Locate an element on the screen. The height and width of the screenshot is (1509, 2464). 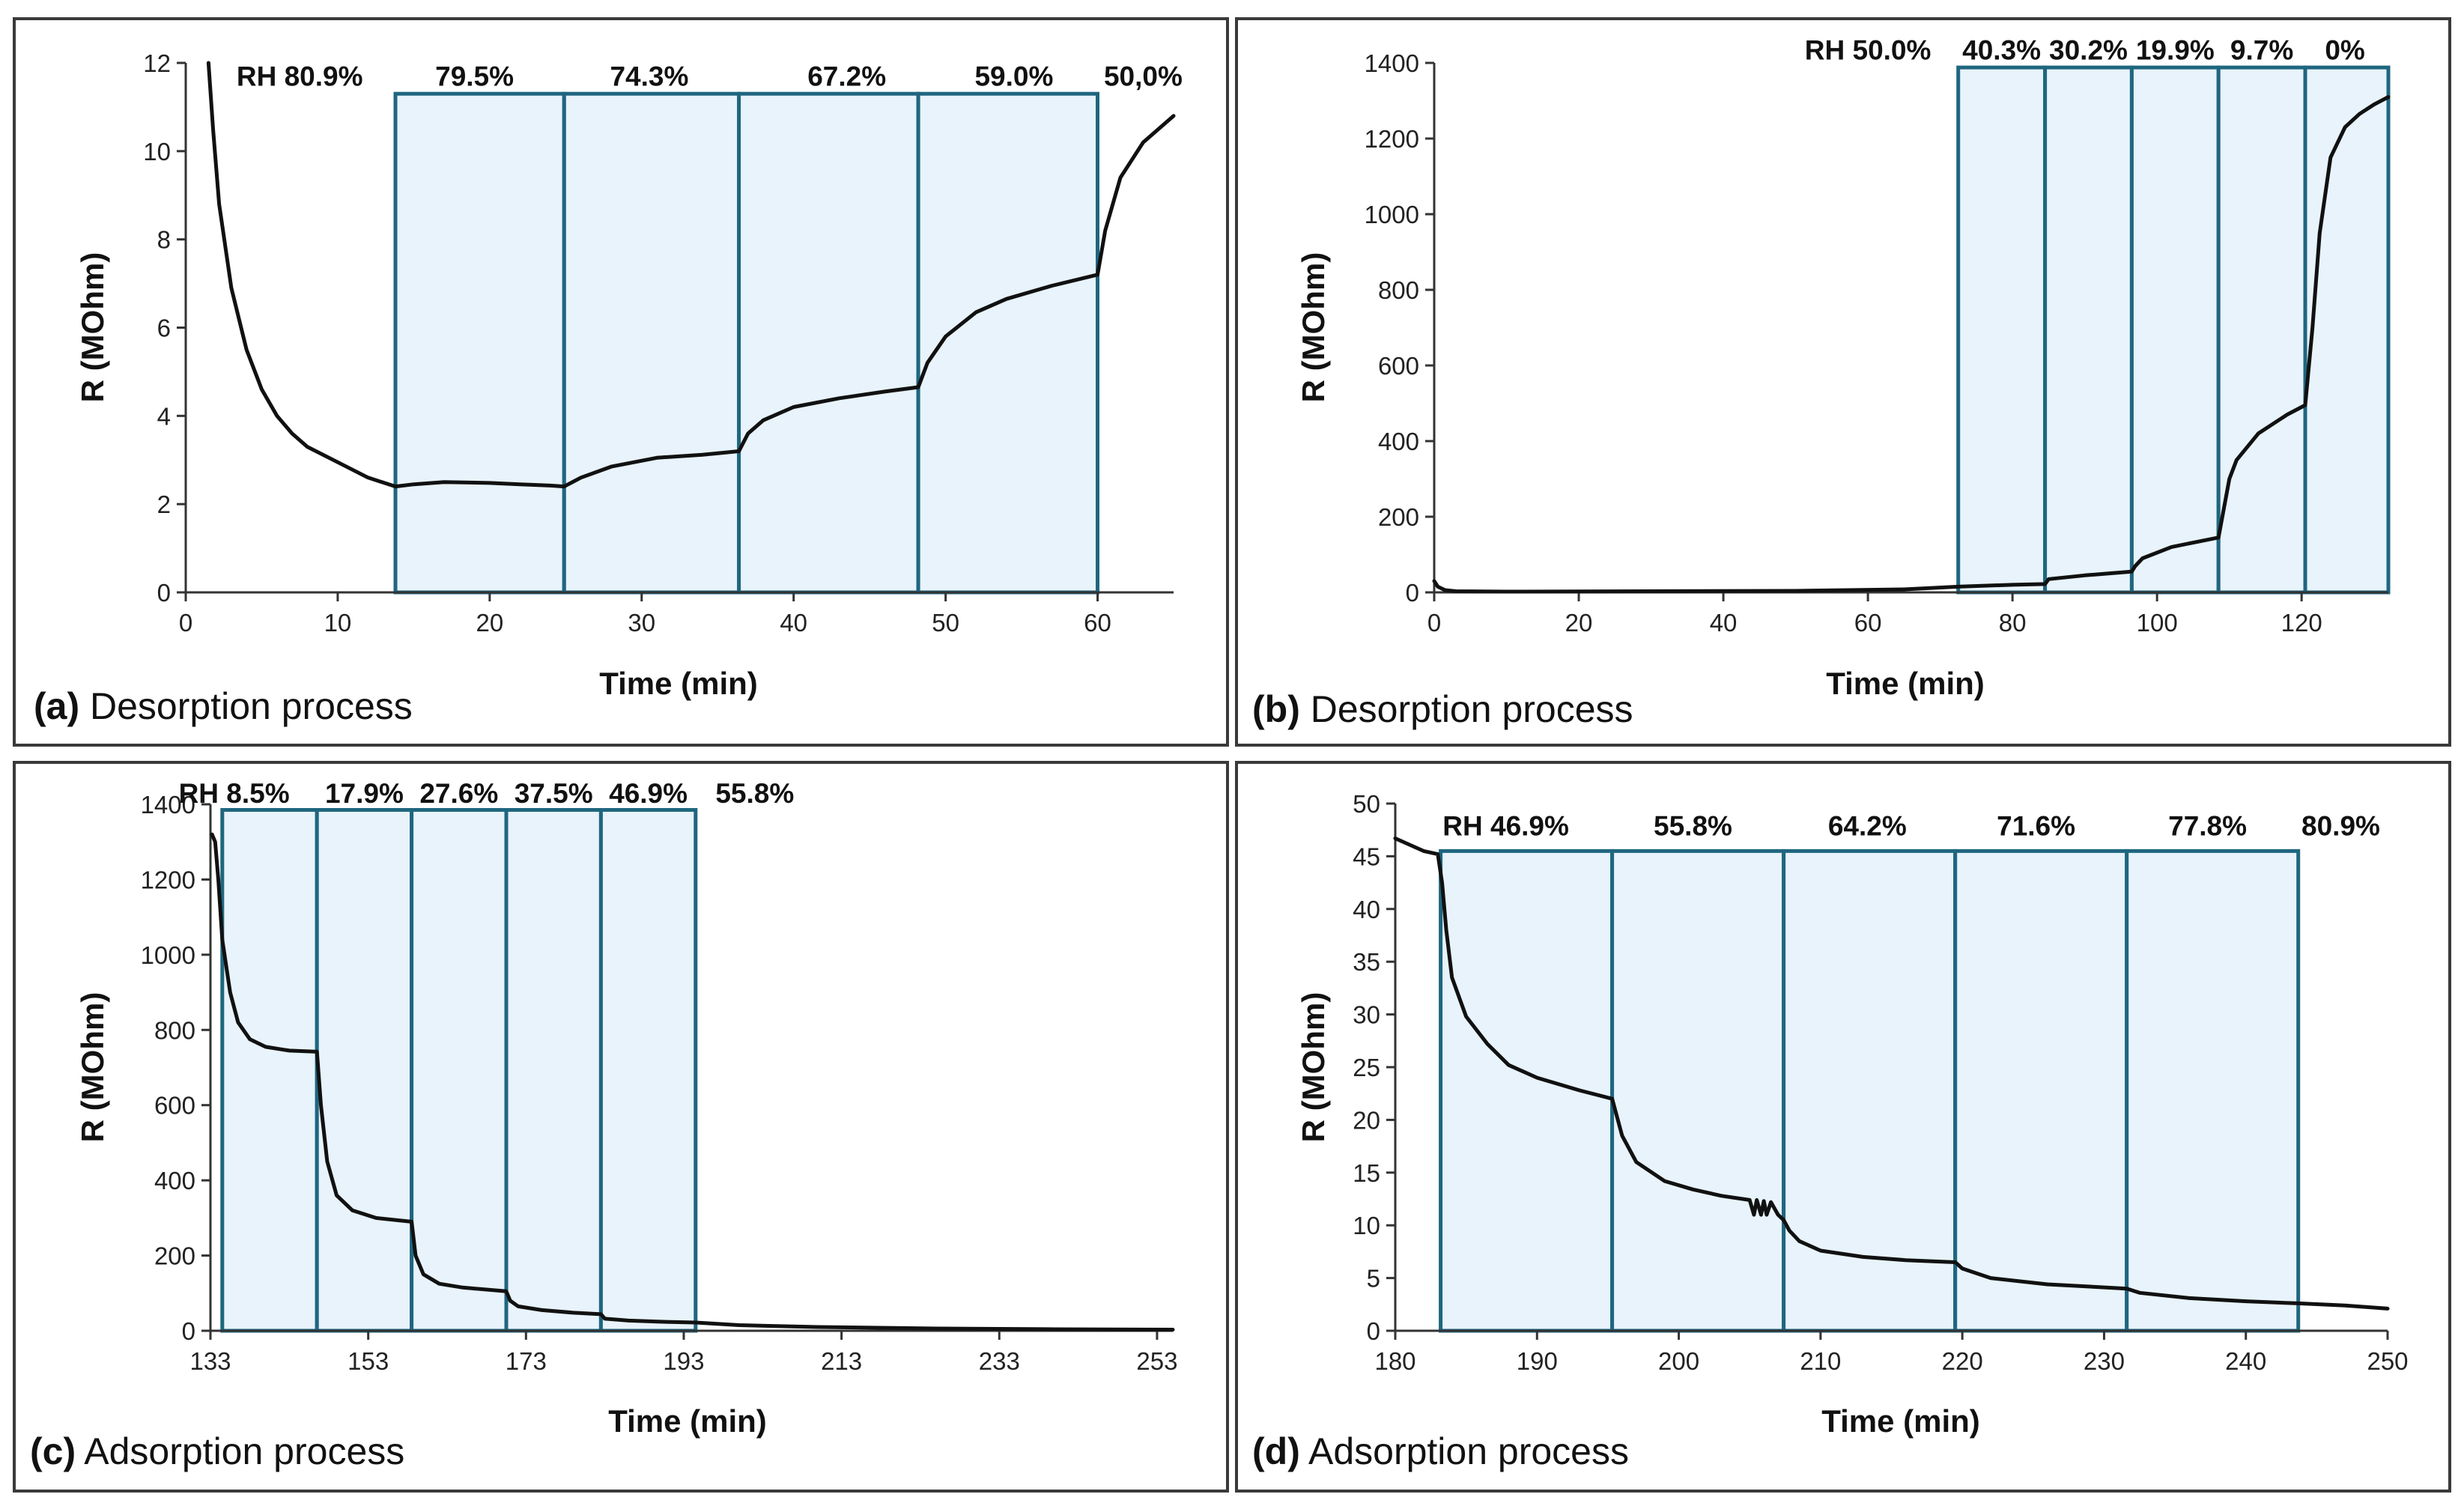
panel-b-x-tick-label: 40 is located at coordinates (1724, 623).